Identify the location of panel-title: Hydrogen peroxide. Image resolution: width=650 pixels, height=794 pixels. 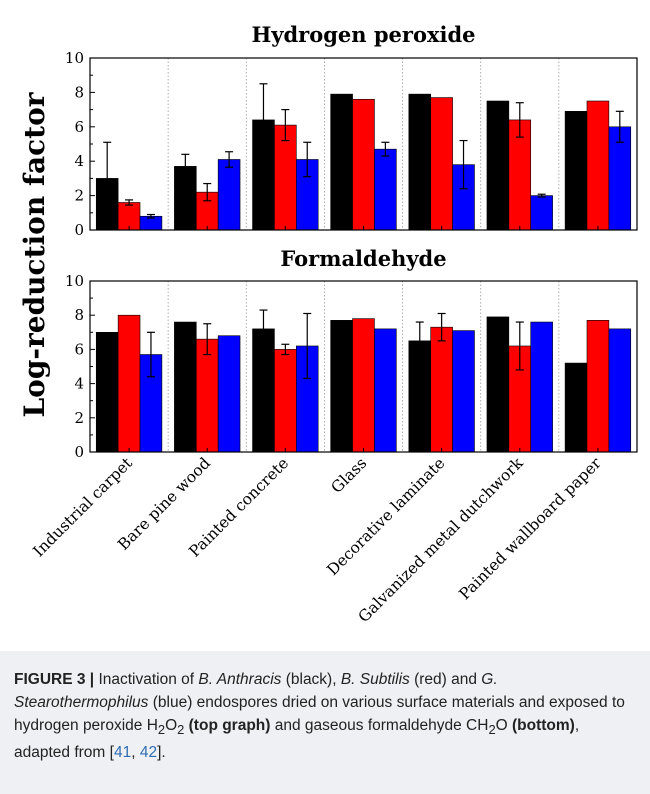
(363, 34).